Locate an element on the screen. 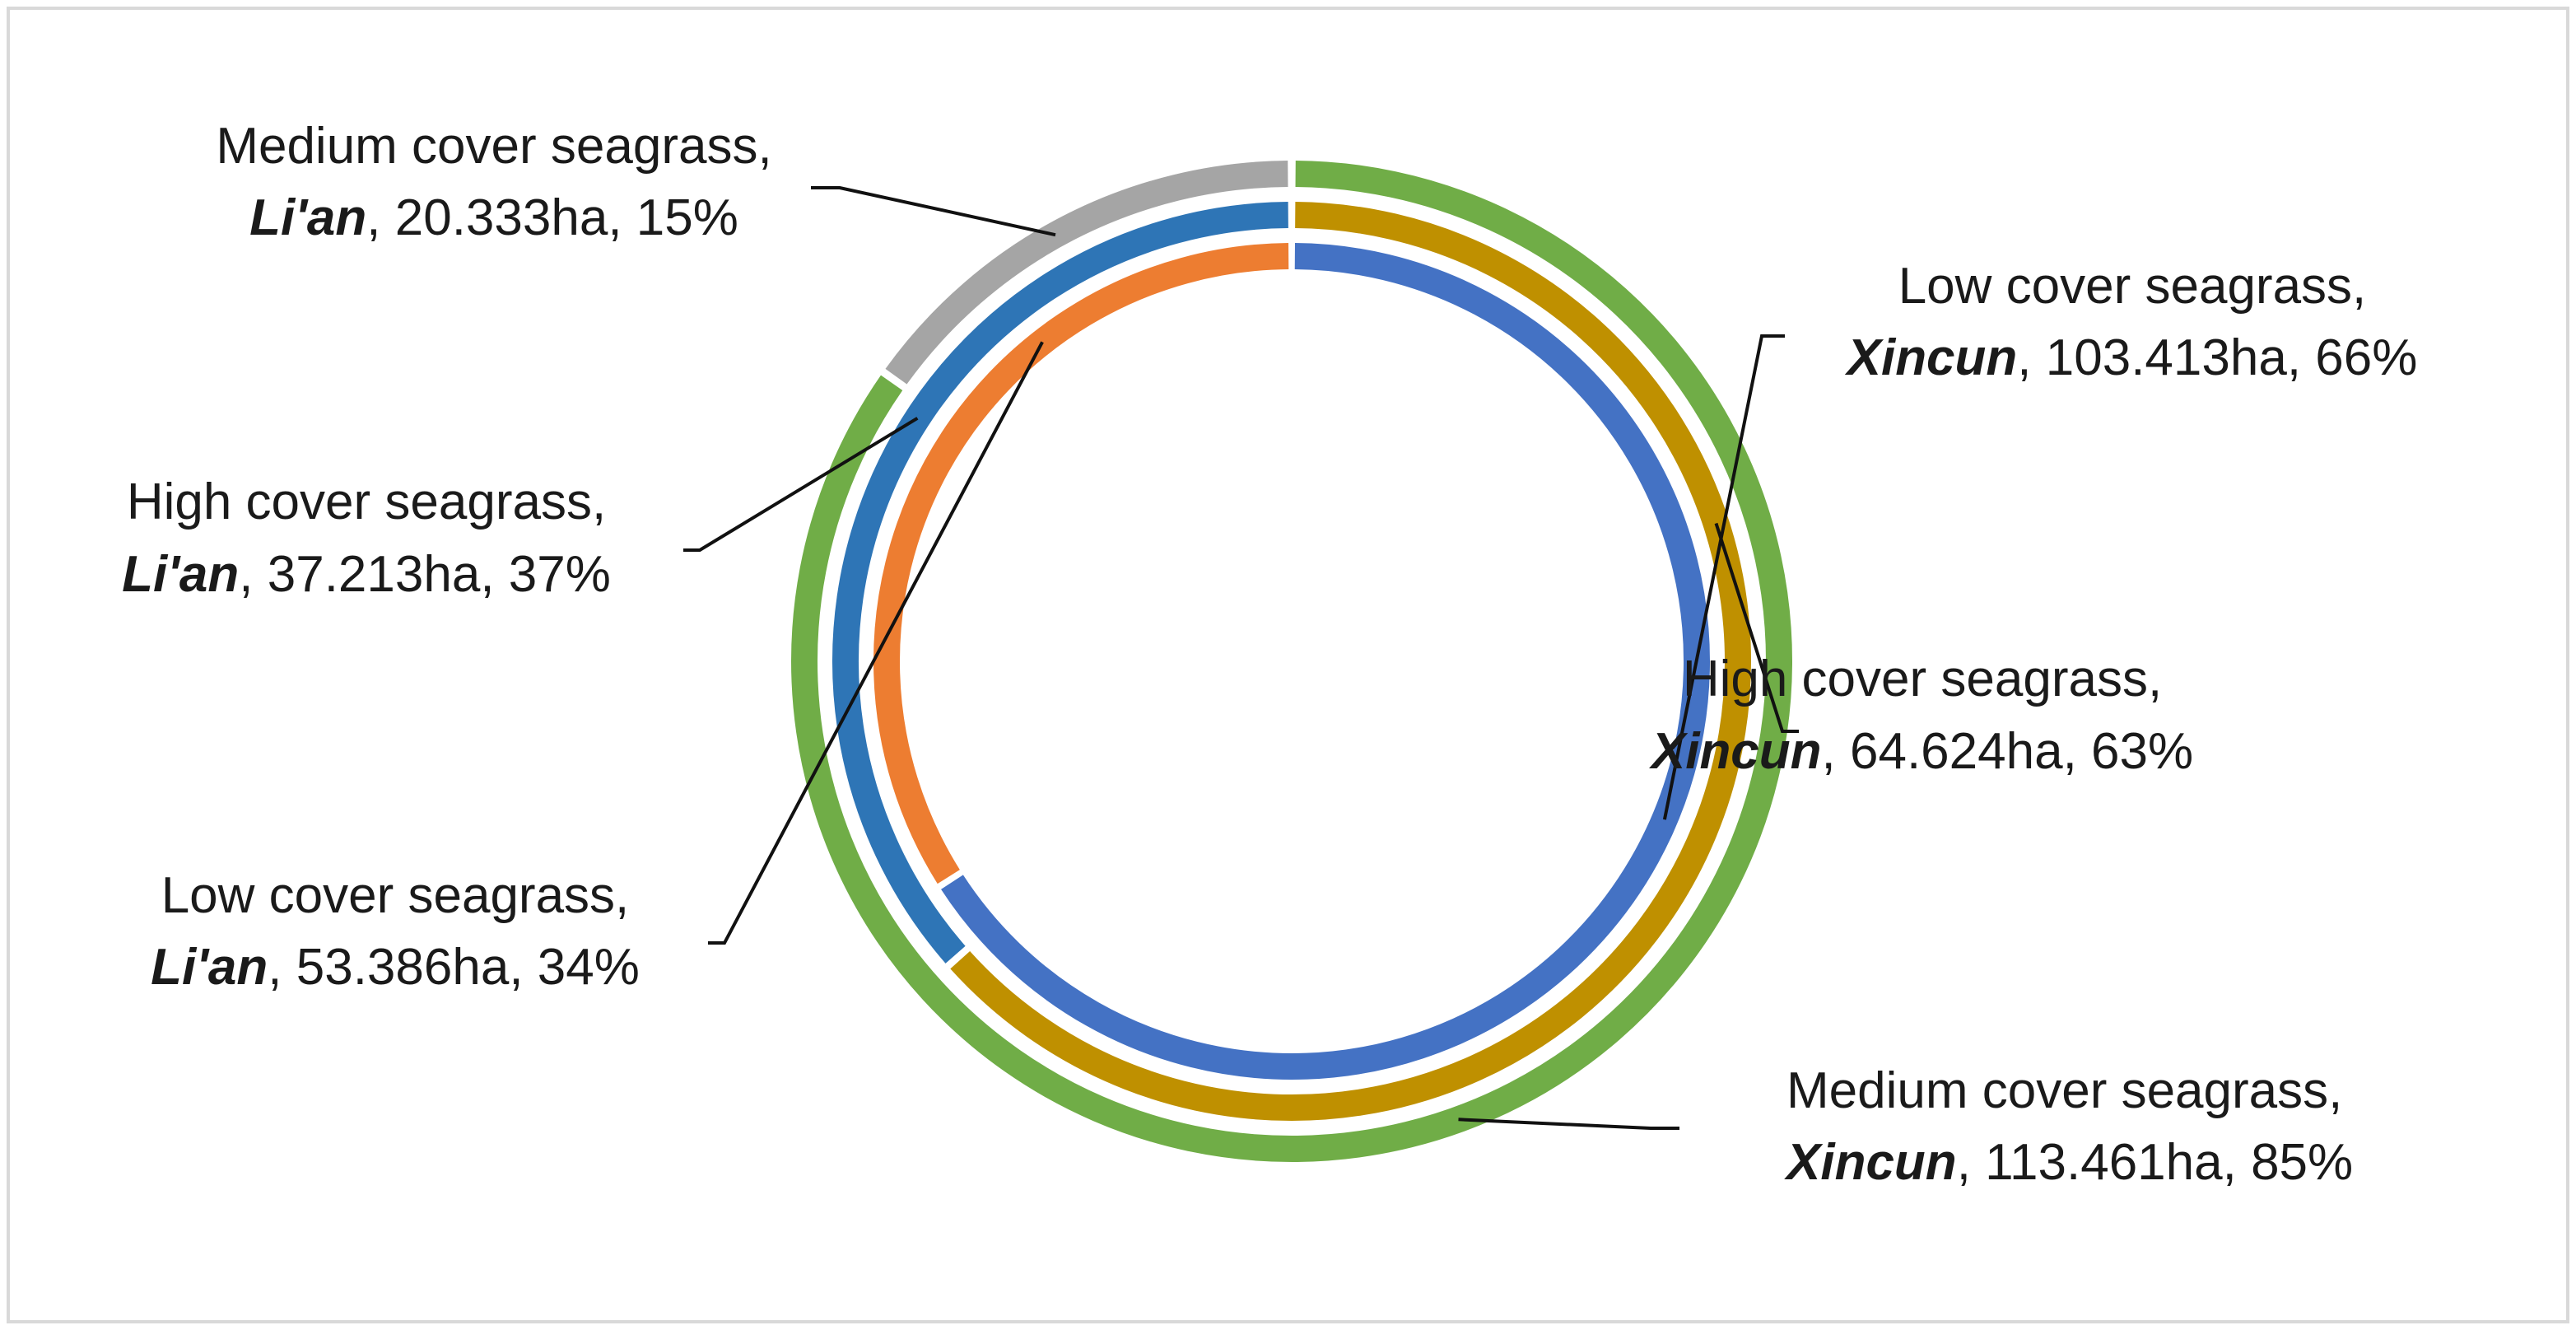 Image resolution: width=2576 pixels, height=1330 pixels. label-value-low-cover-seagrass-li-an: Li'an, 53.386ha, 34% is located at coordinates (395, 967).